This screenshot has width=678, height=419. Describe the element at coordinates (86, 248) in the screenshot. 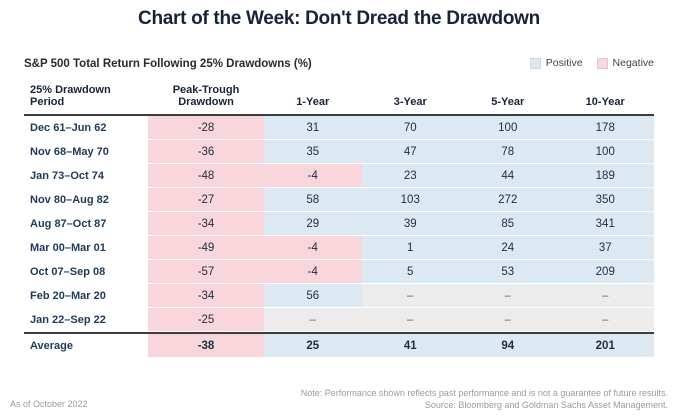

I see `period-cell: Mar 00–Mar 01` at that location.